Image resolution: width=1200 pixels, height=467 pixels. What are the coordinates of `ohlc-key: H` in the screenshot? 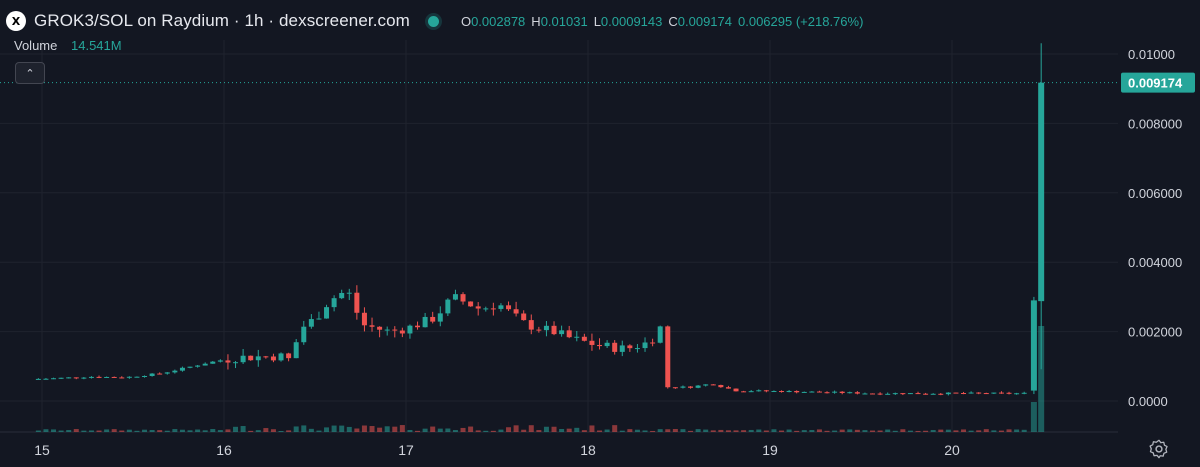 It's located at (536, 21).